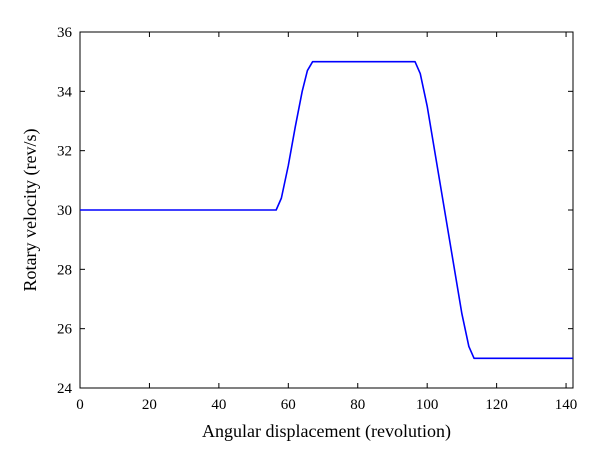 This screenshot has height=461, width=600. What do you see at coordinates (65, 33) in the screenshot?
I see `y-tick-label: 36` at bounding box center [65, 33].